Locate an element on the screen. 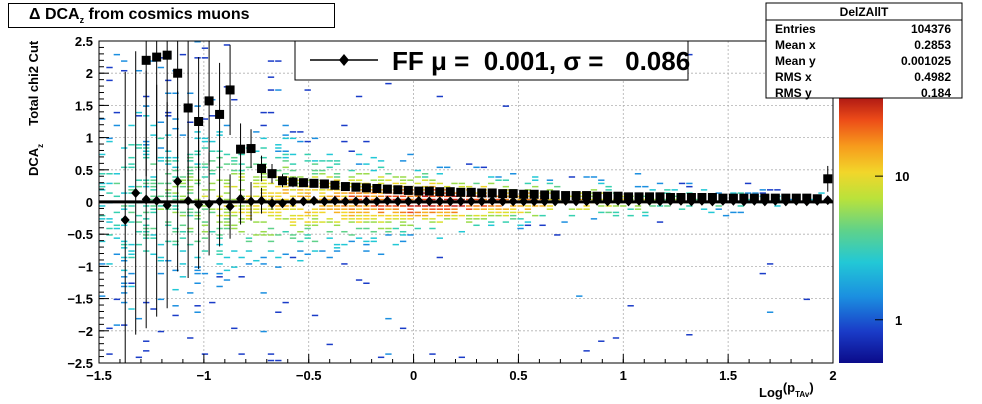  chart-title: Δ DCAz from cosmics muons is located at coordinates (139, 16).